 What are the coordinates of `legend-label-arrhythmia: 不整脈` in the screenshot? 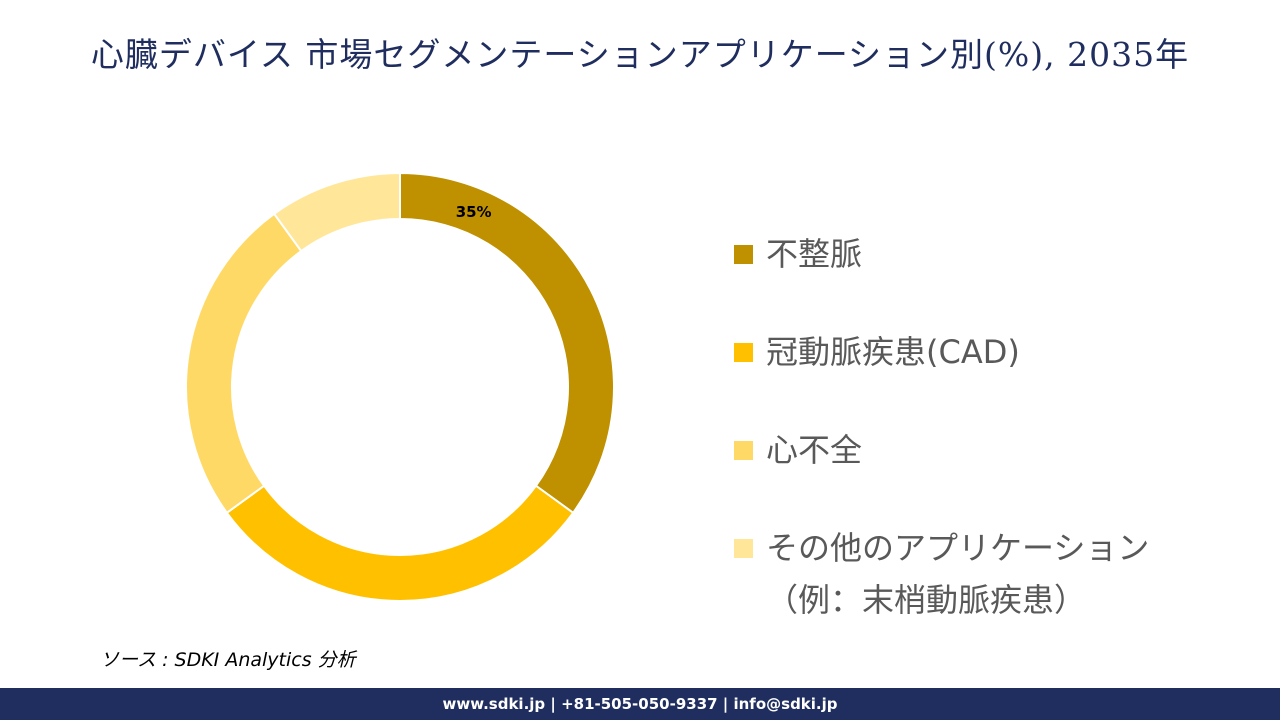 It's located at (814, 254).